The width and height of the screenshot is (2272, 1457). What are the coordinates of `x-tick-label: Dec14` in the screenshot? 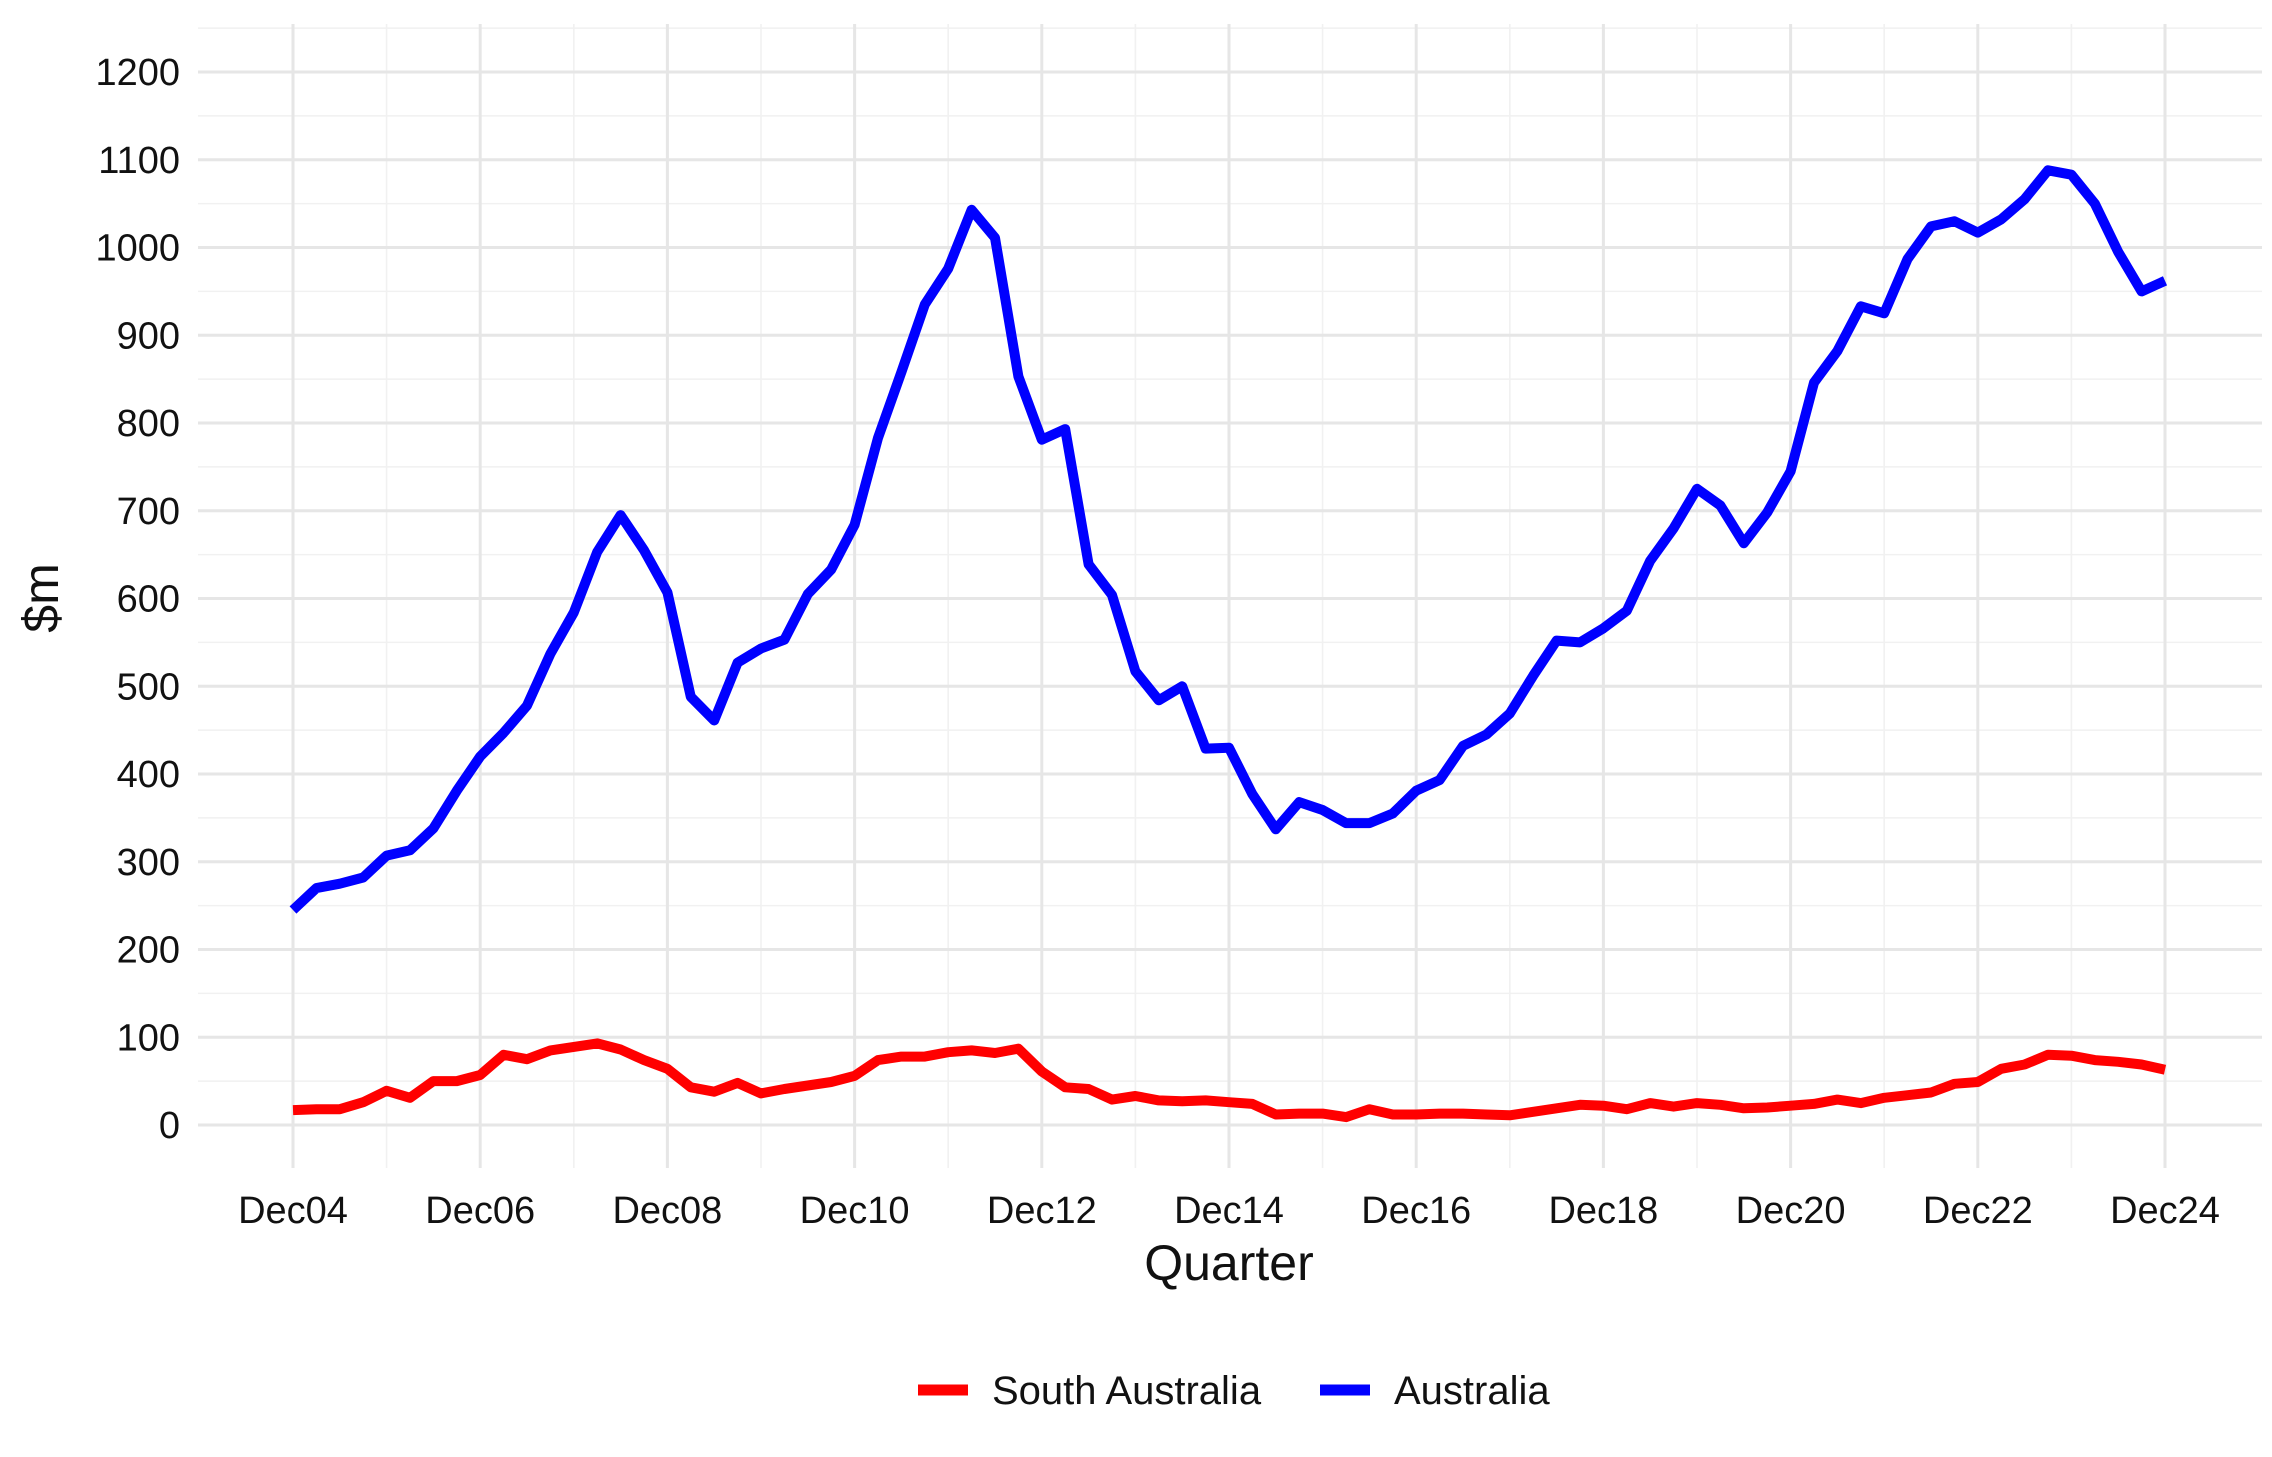 It's located at (1229, 1211).